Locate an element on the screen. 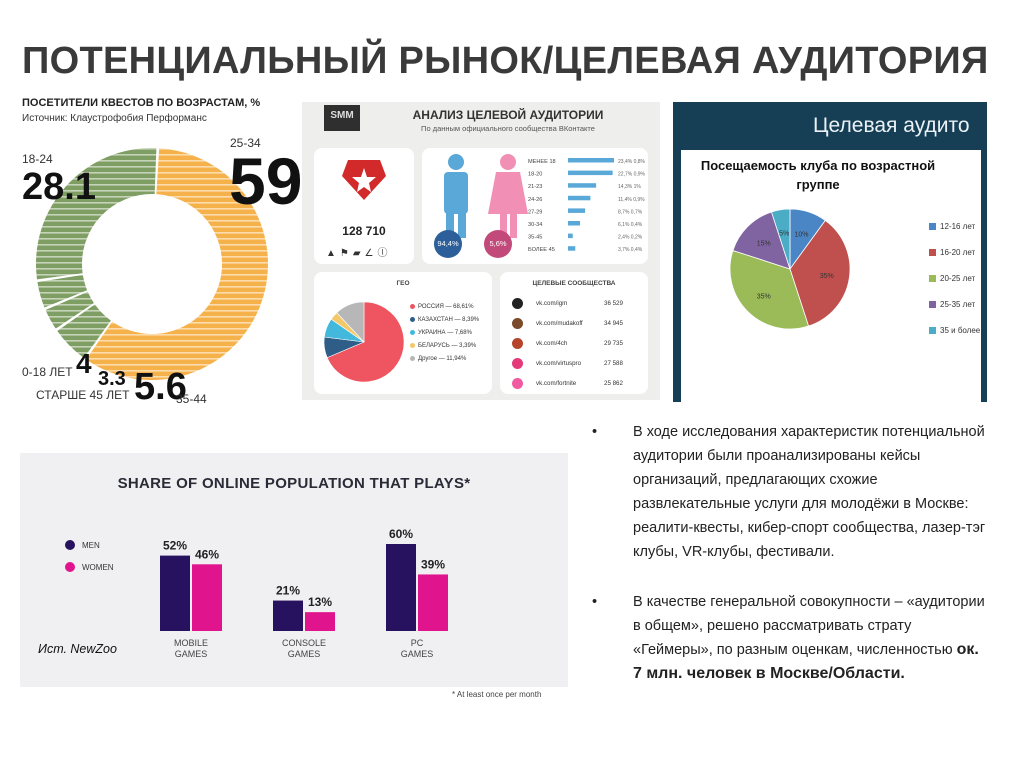 The image size is (1024, 768). donut-label-25-34: 25-34 is located at coordinates (245, 143).